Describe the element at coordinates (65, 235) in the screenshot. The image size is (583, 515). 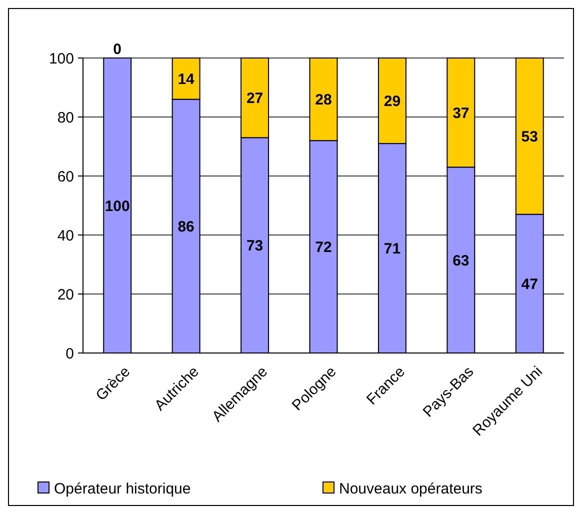
I see `y-tick-label: 40` at that location.